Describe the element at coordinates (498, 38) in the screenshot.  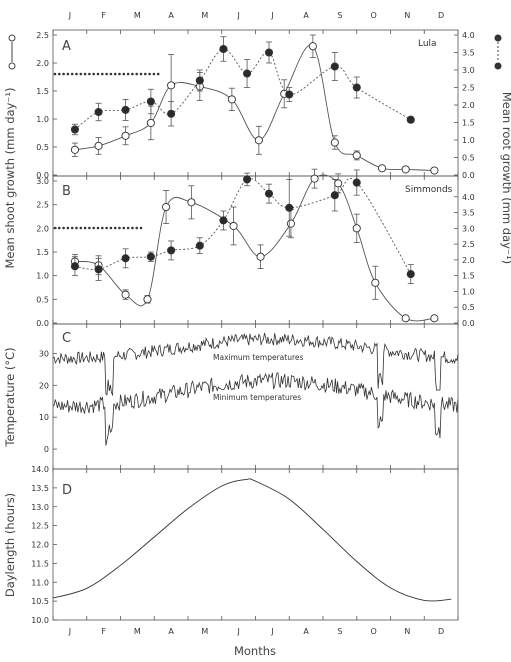
I see `filled-circle-legend-icon` at that location.